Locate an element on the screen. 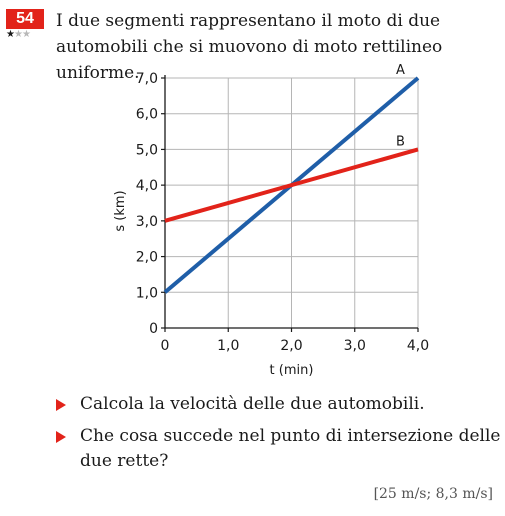 This screenshot has height=516, width=505. answer-key: [25 m/s; 8,3 m/s] is located at coordinates (433, 494).